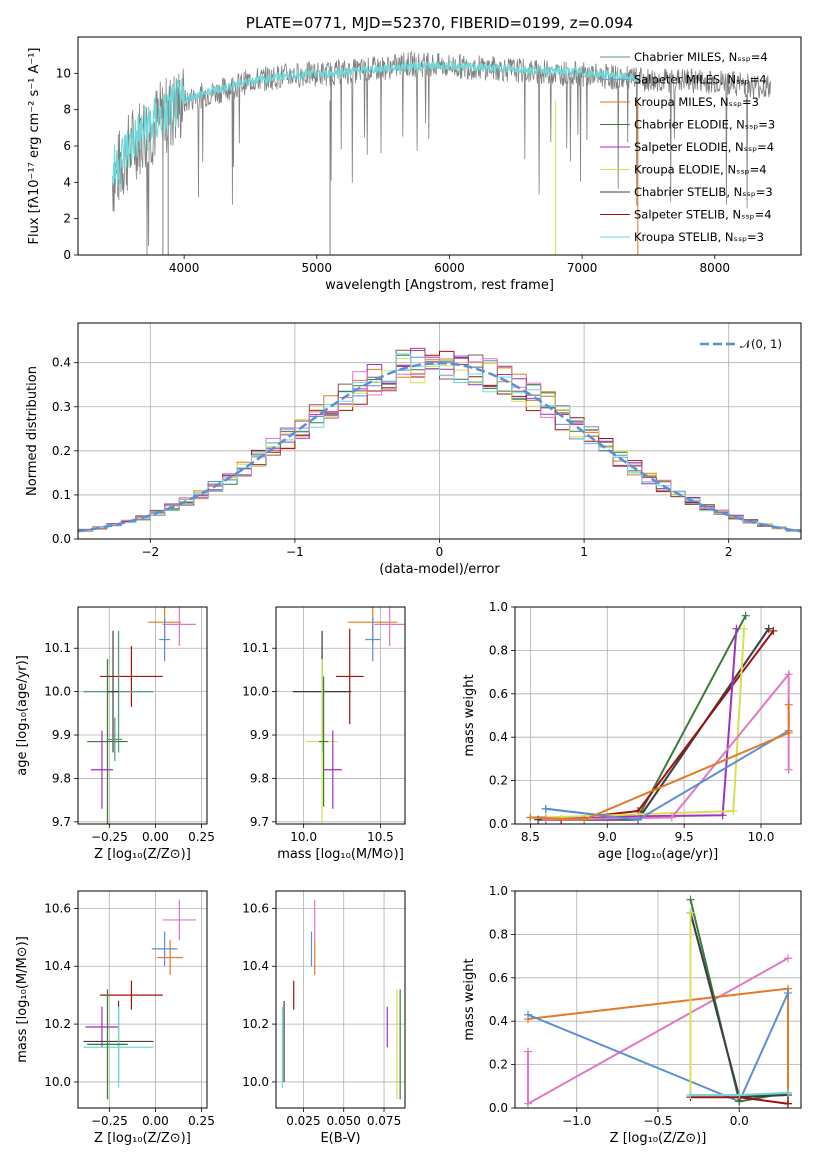 The image size is (819, 1170). What do you see at coordinates (34, 146) in the screenshot?
I see `y-axis-label: Flux [fλ10⁻¹⁷ erg cm⁻² s⁻¹ A⁻¹]` at bounding box center [34, 146].